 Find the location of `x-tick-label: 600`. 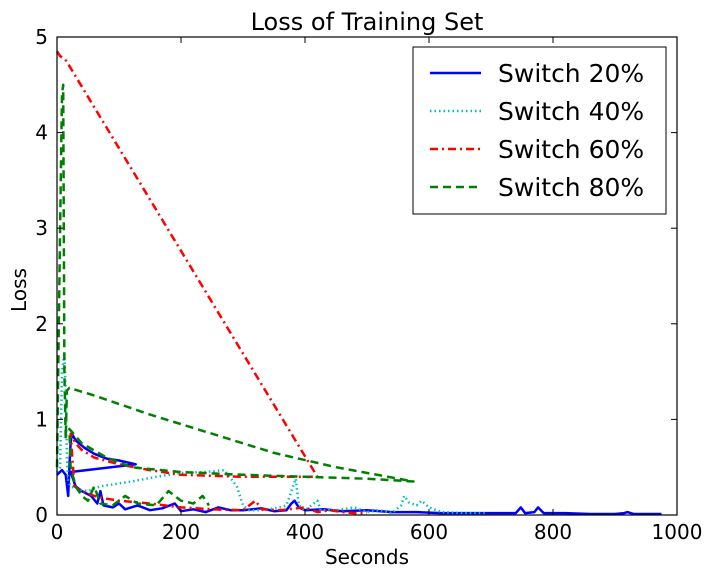

x-tick-label: 600 is located at coordinates (429, 532).